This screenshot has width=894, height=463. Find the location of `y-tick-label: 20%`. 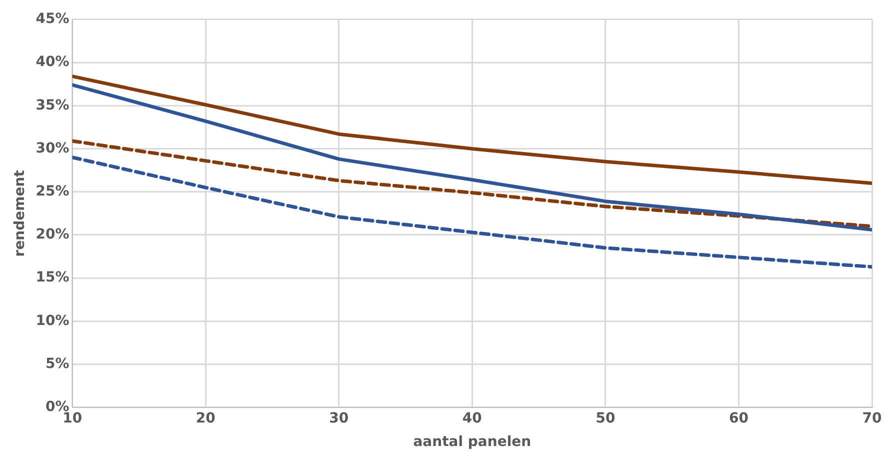

y-tick-label: 20% is located at coordinates (53, 234).